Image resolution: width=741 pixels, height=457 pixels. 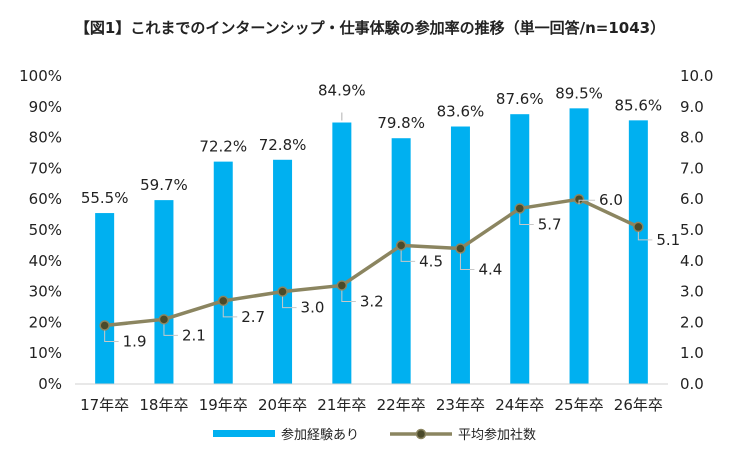 What do you see at coordinates (460, 405) in the screenshot?
I see `x-axis-tick-label: 23年卒` at bounding box center [460, 405].